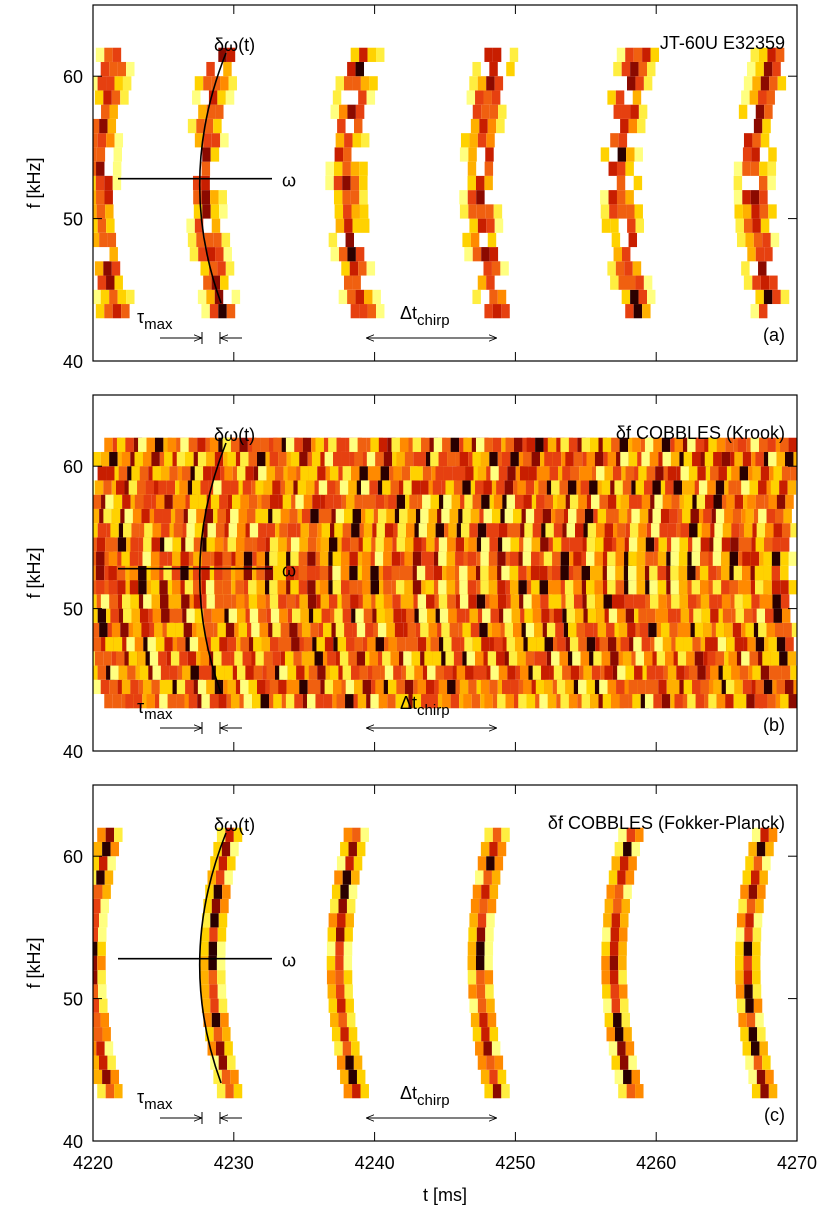  What do you see at coordinates (108, 963) in the screenshot?
I see `chirp` at bounding box center [108, 963].